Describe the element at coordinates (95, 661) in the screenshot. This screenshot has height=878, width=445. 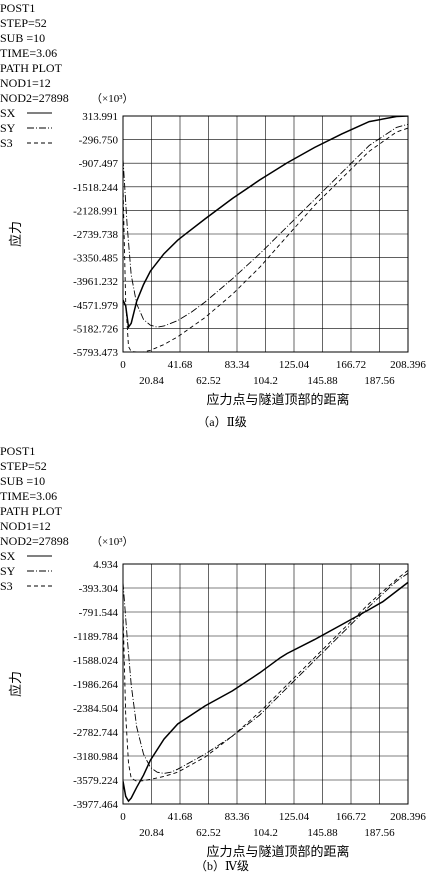
I see `y-tick-label: -1588.024` at that location.